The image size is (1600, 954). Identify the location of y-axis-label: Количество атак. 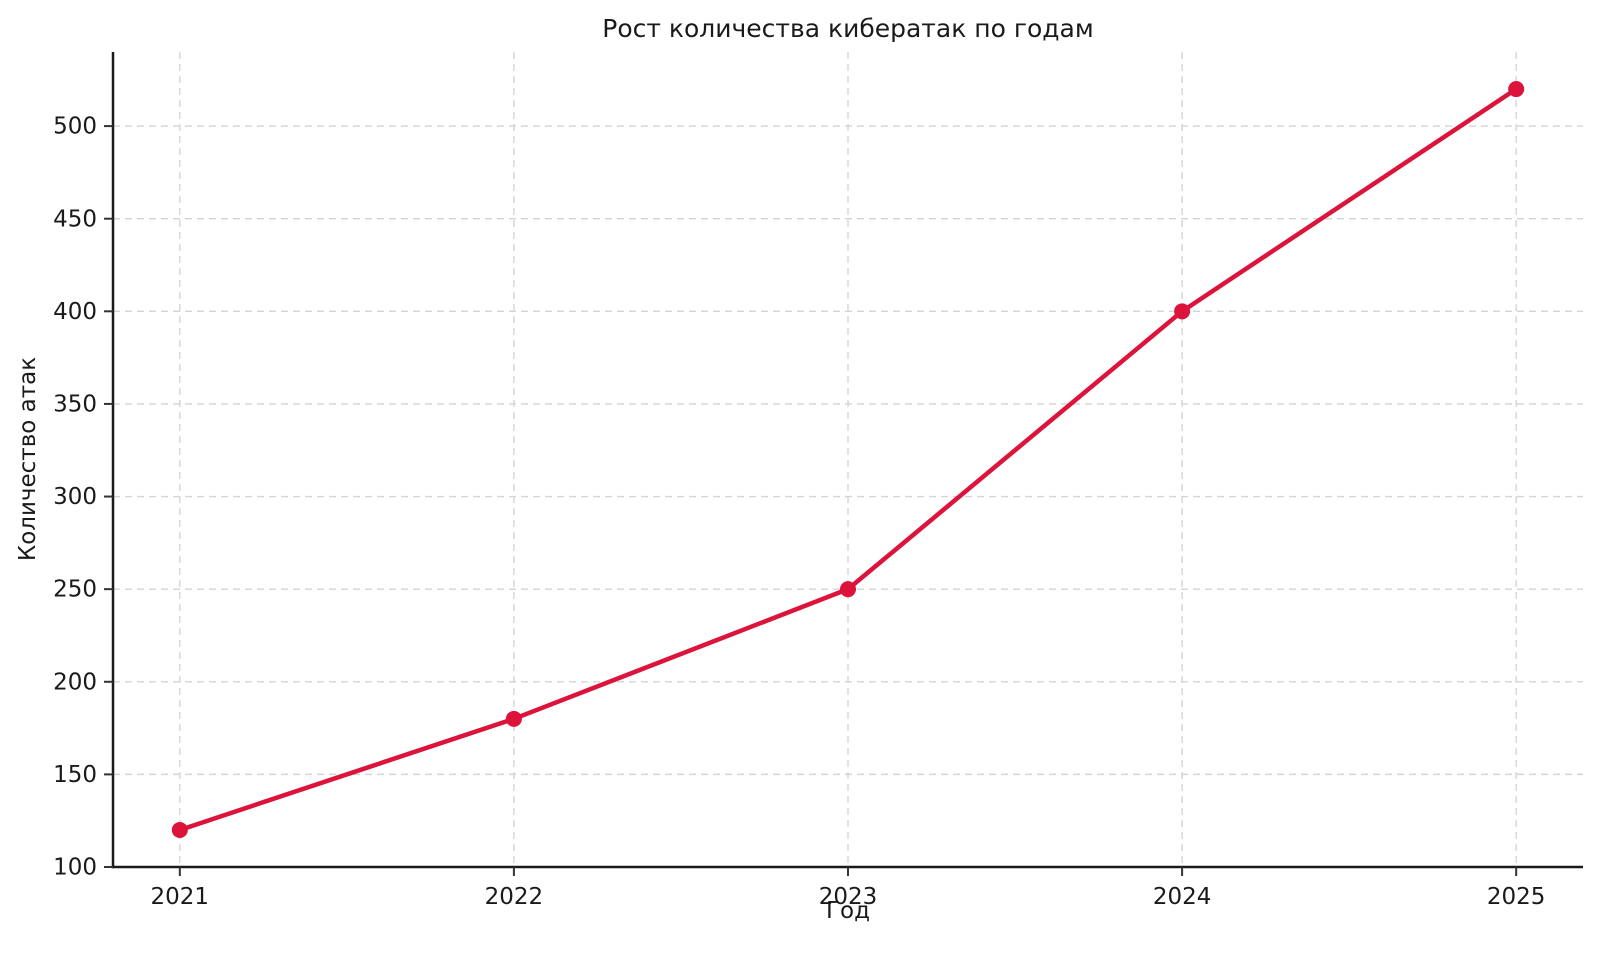
(28, 459).